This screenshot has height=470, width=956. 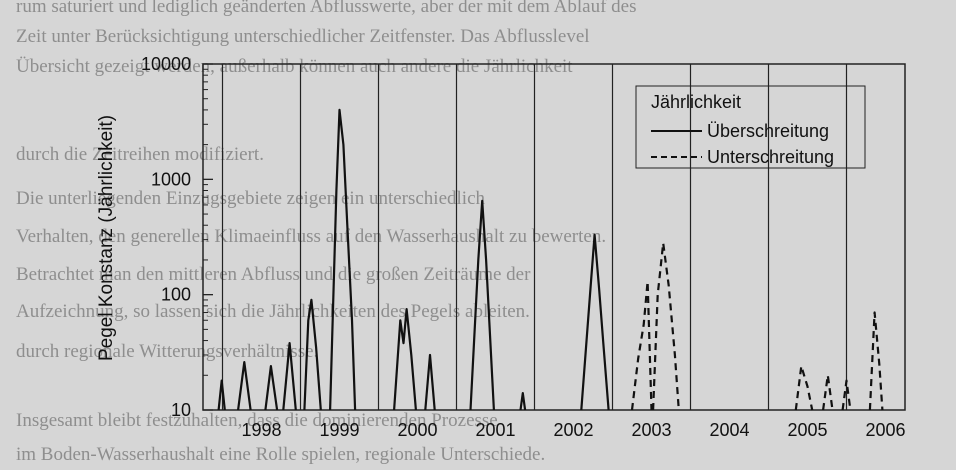 I want to click on series-unterschreitung, so click(x=757, y=326).